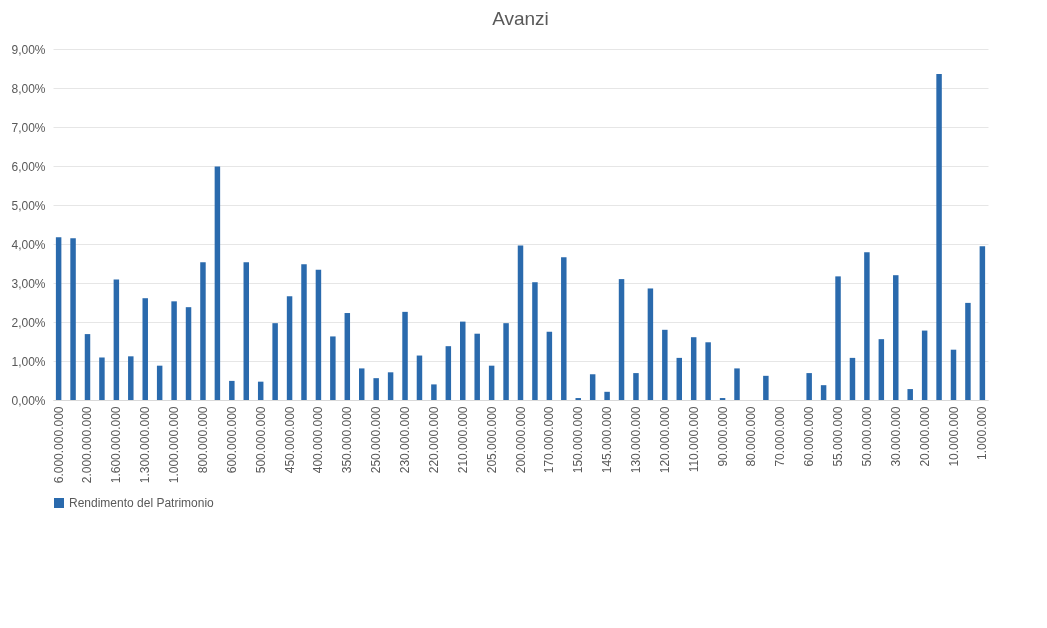 The width and height of the screenshot is (1047, 628). Describe the element at coordinates (260, 440) in the screenshot. I see `x-tick-label: 500.000.000` at that location.